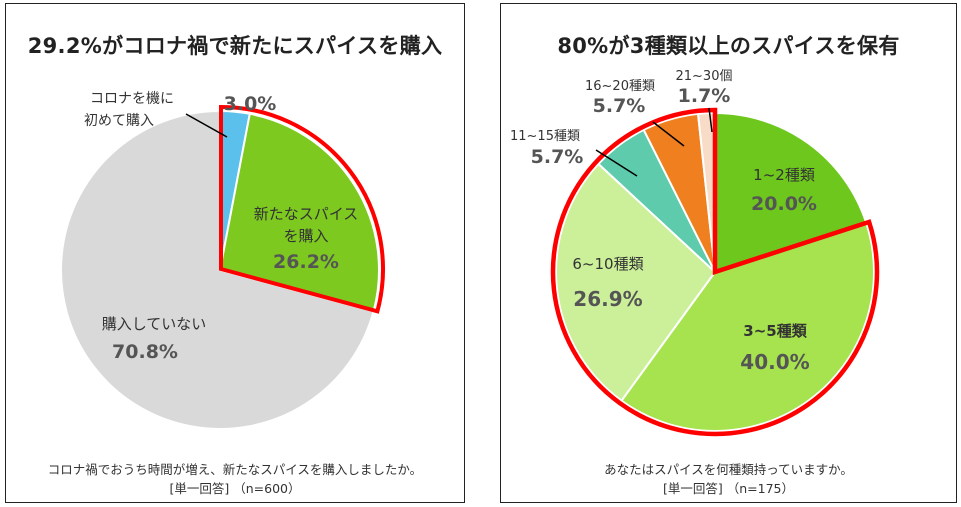 The height and width of the screenshot is (507, 961). What do you see at coordinates (619, 106) in the screenshot?
I see `slice-5-value: 5.7%` at bounding box center [619, 106].